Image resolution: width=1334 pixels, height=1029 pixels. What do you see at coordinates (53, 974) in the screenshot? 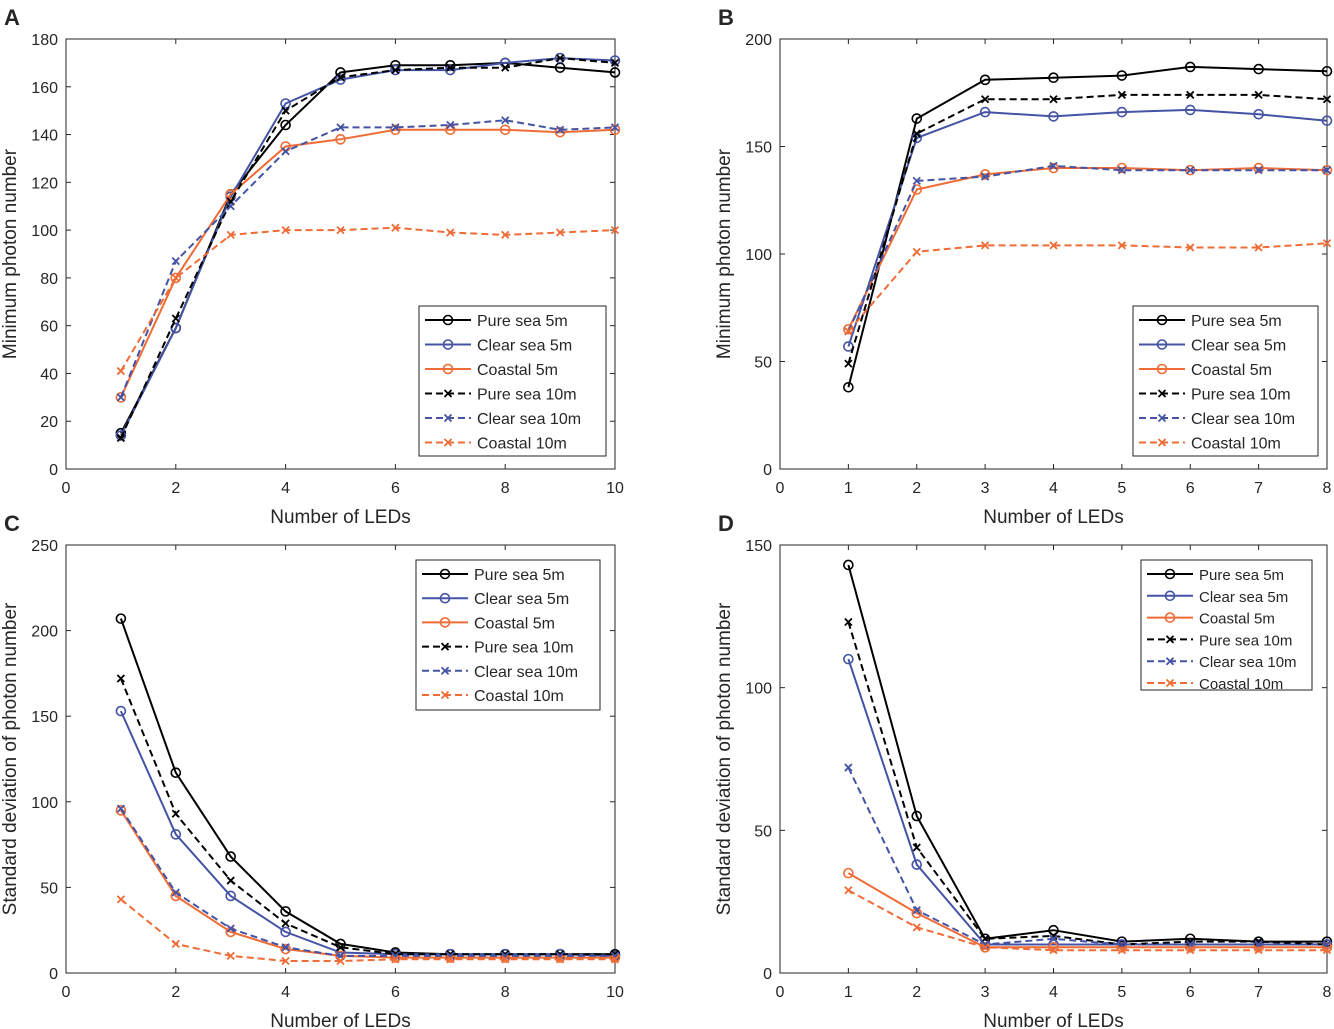
I see `y-tick-label: 0` at bounding box center [53, 974].